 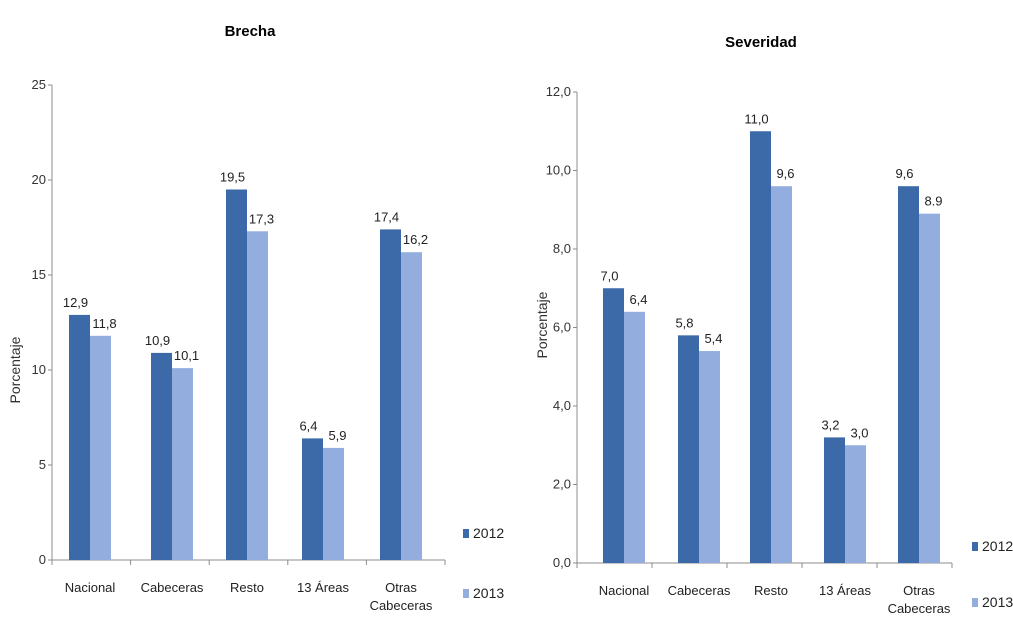 I want to click on data-label-2013: 10,1, so click(x=186, y=355).